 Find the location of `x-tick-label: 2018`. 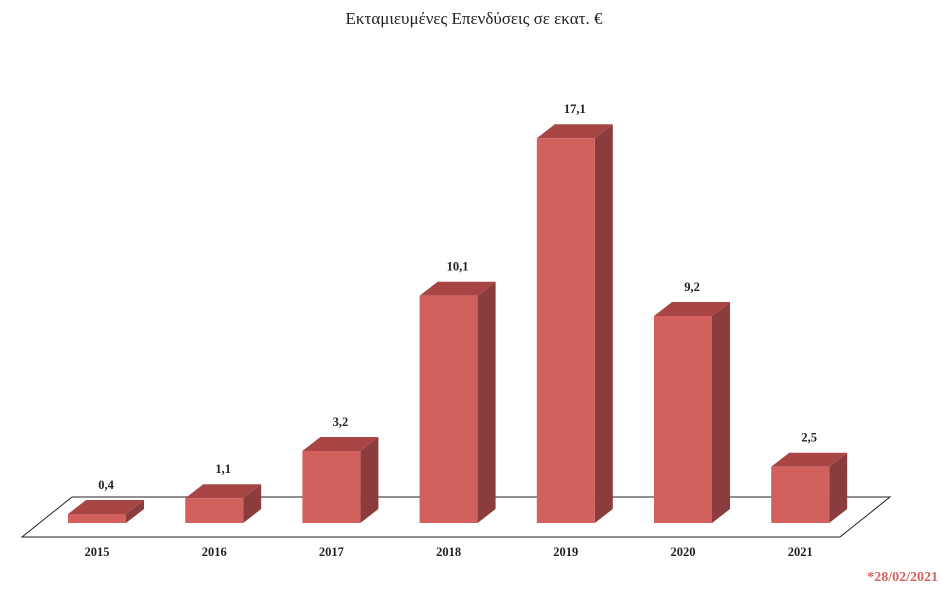

x-tick-label: 2018 is located at coordinates (448, 552).